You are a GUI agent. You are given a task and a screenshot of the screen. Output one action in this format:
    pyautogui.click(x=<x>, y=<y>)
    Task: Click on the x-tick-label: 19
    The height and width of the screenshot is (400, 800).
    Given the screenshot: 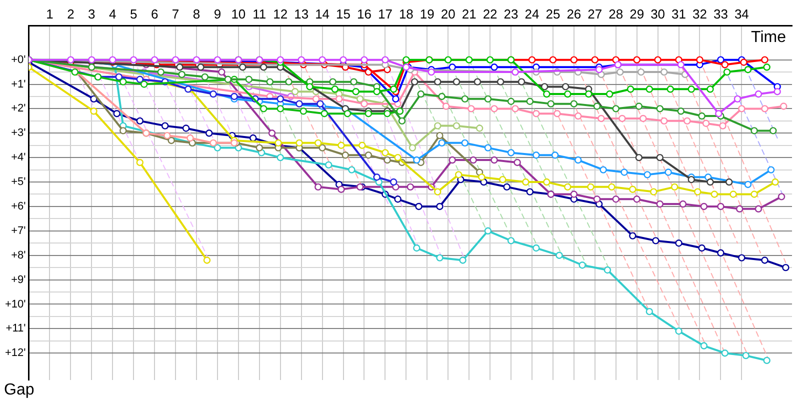 What is the action you would take?
    pyautogui.click(x=427, y=14)
    